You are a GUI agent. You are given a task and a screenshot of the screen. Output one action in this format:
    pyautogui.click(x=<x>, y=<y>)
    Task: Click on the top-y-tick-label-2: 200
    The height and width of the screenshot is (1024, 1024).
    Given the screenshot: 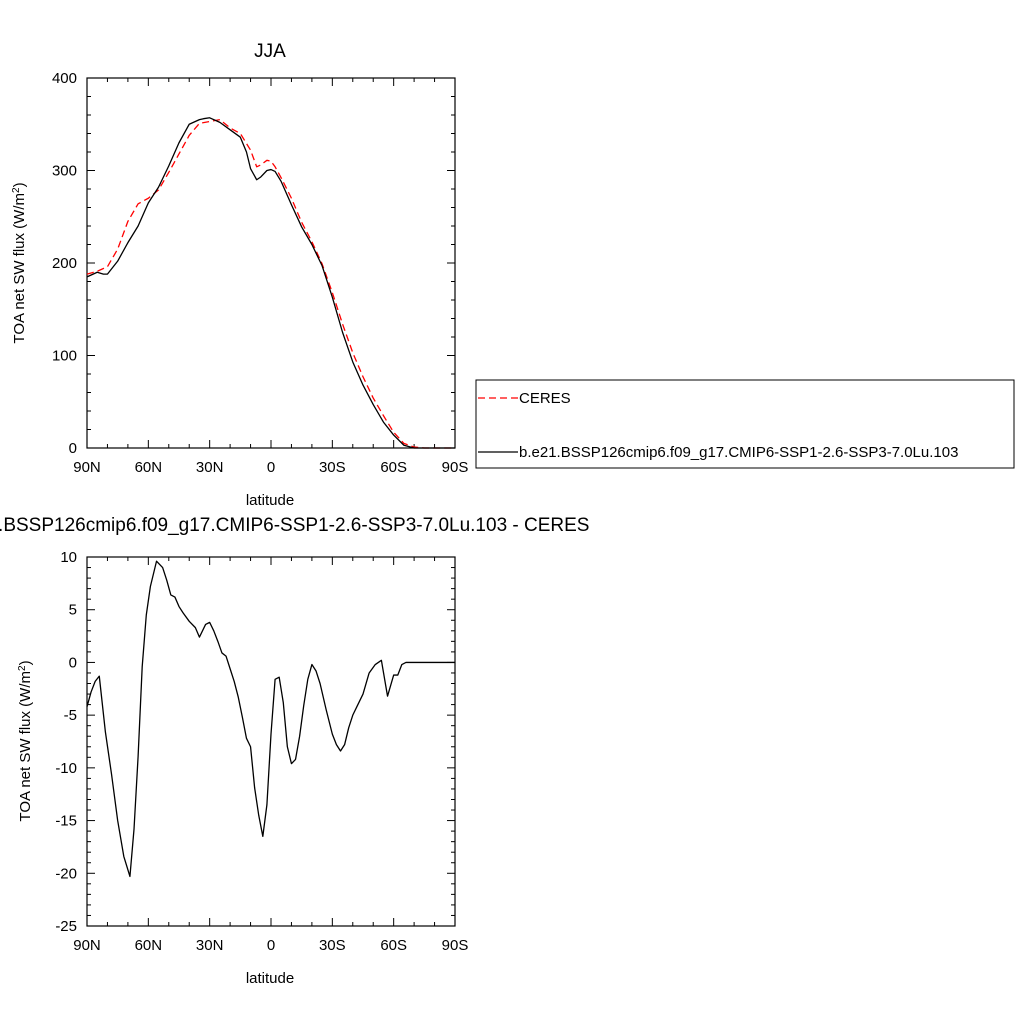 What is the action you would take?
    pyautogui.click(x=64, y=263)
    